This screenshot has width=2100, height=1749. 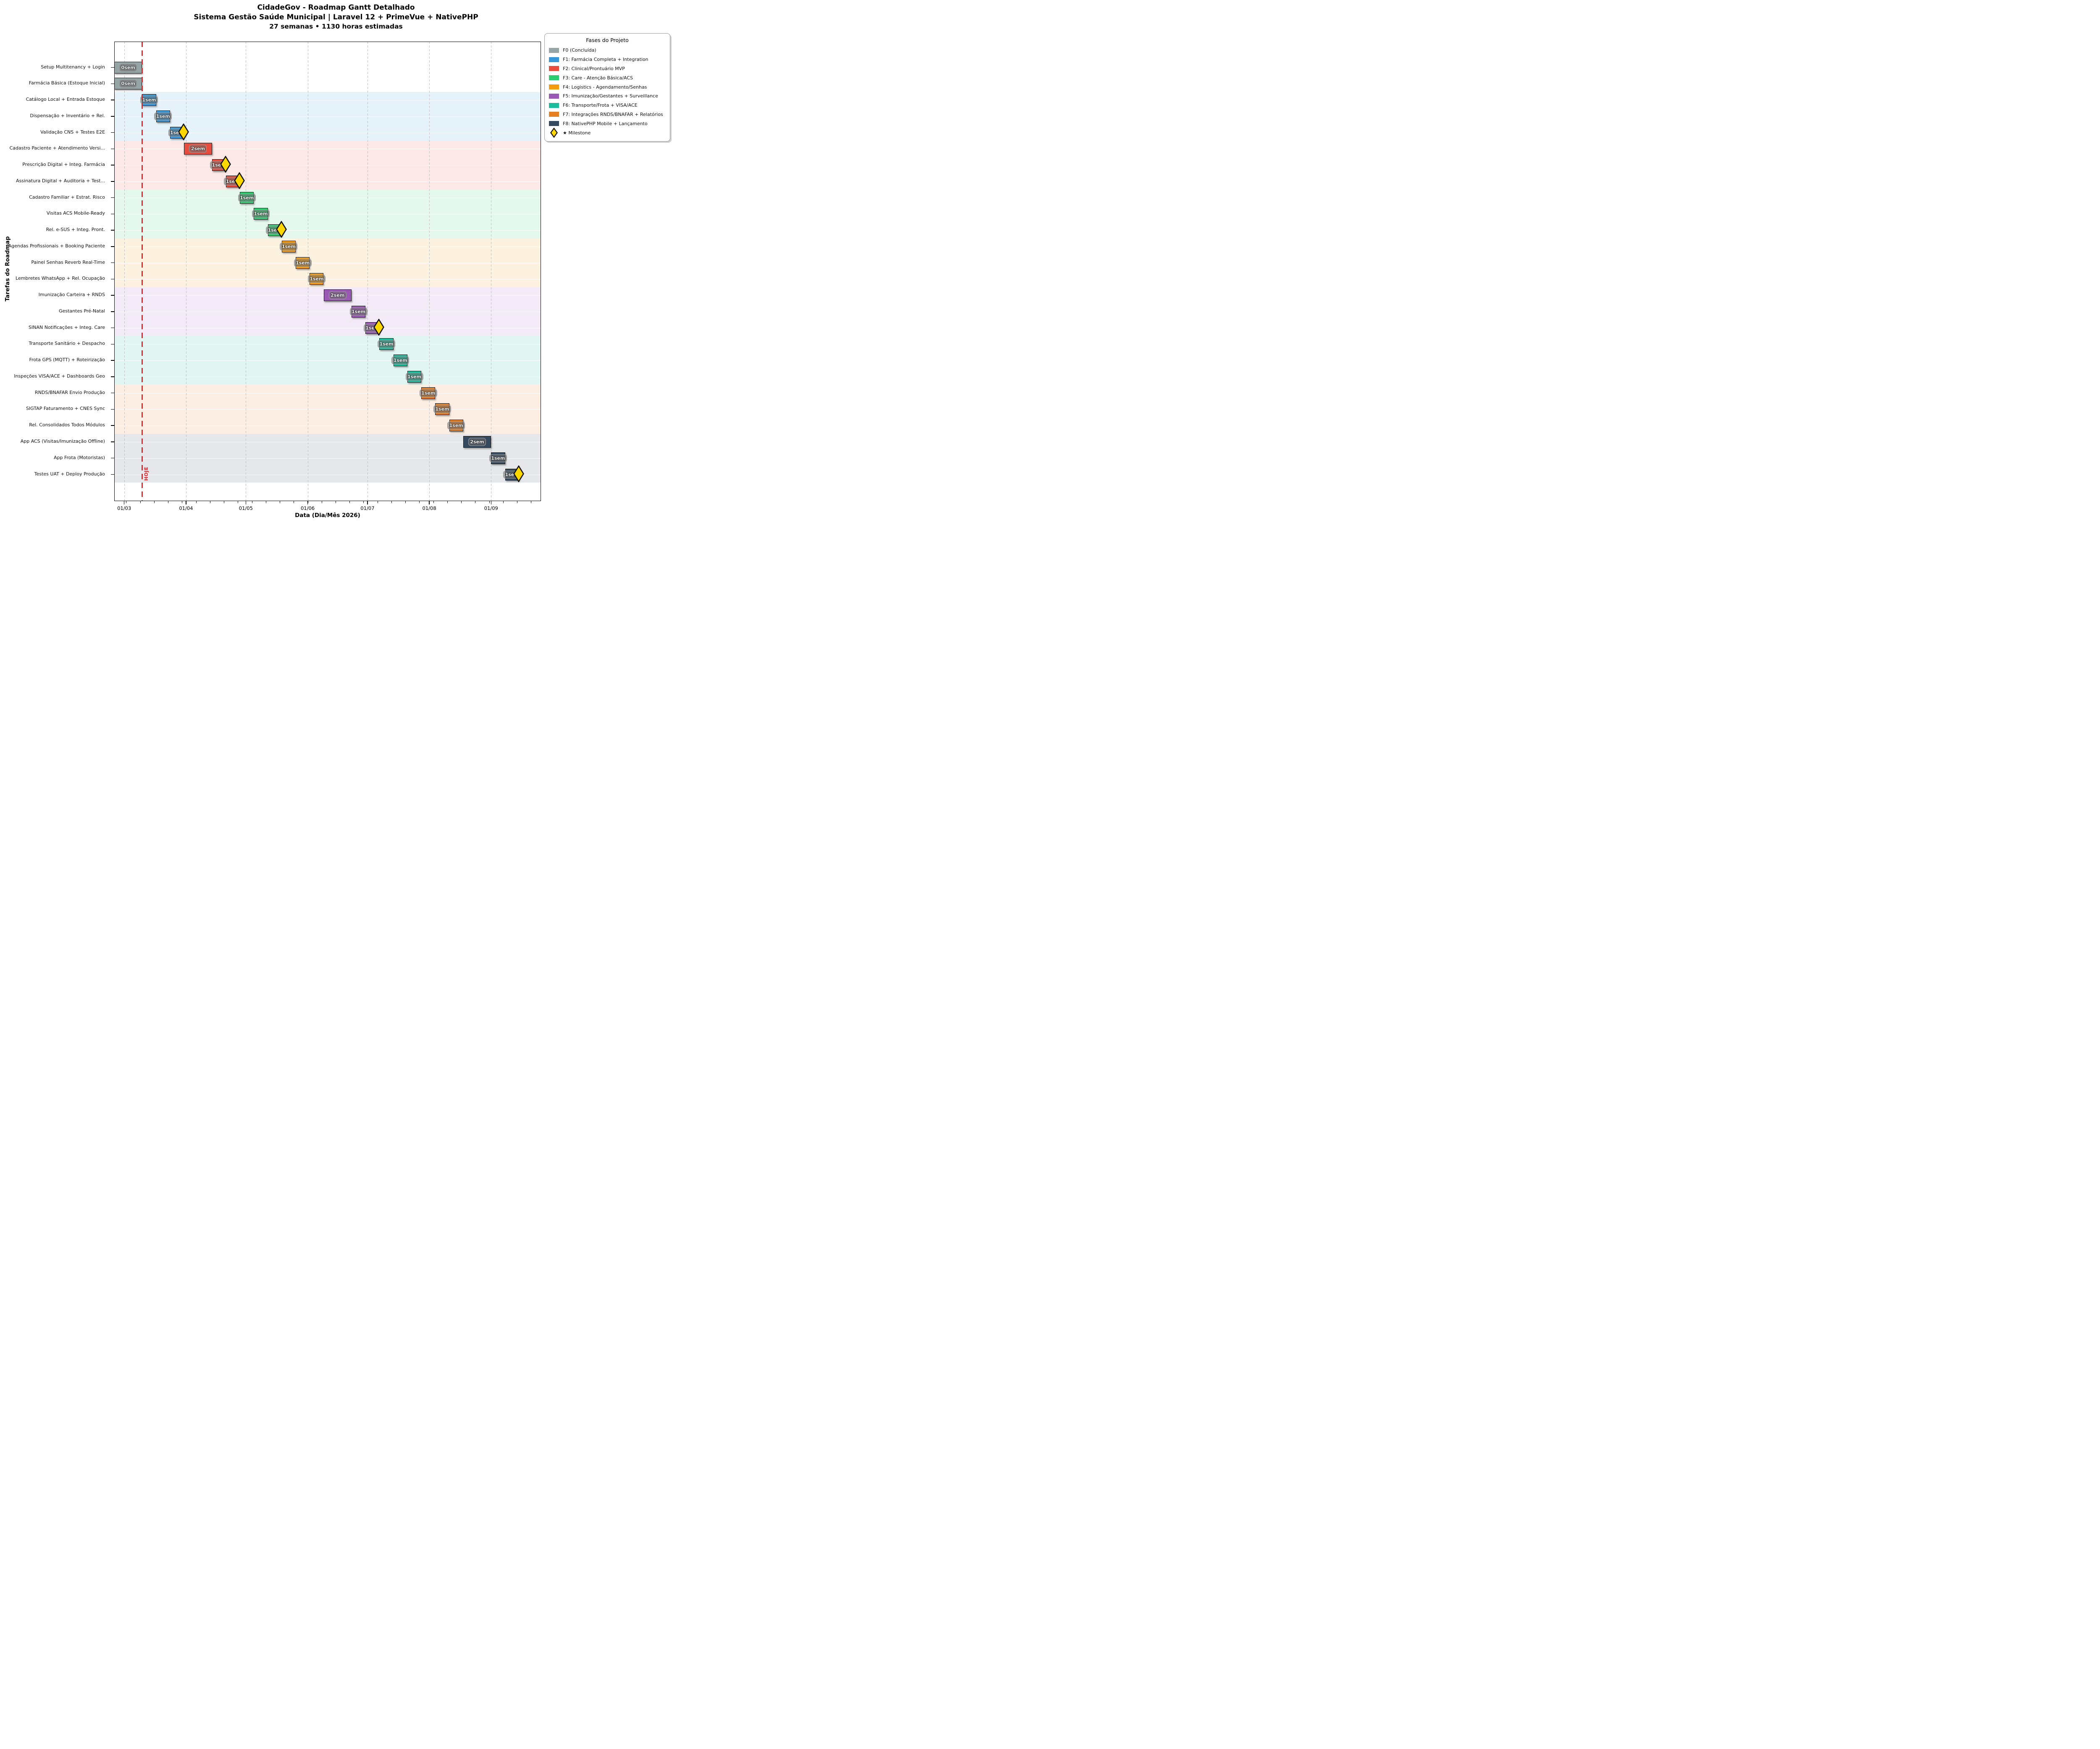 What do you see at coordinates (142, 271) in the screenshot?
I see `today-line` at bounding box center [142, 271].